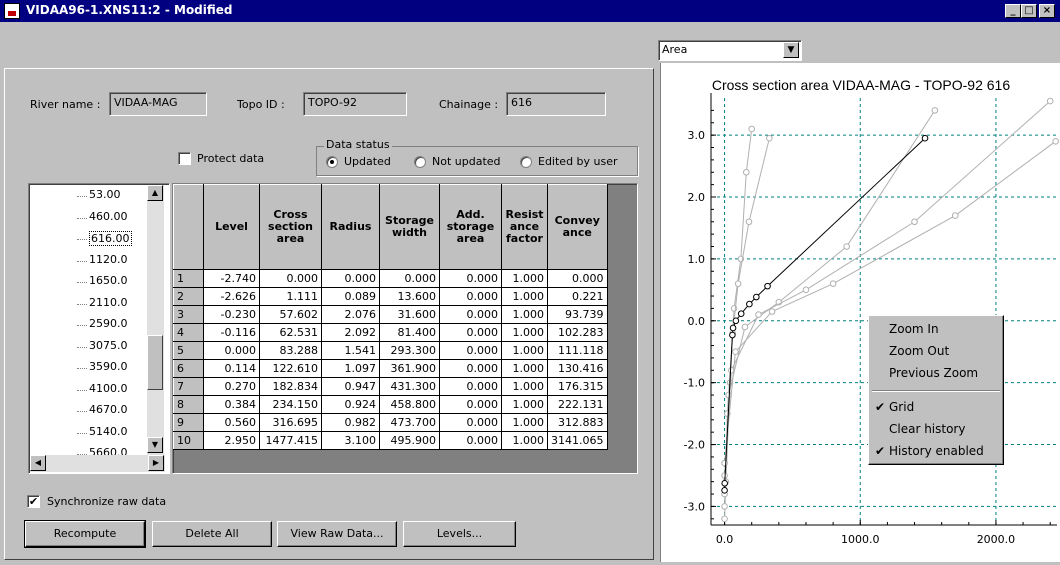  Describe the element at coordinates (231, 386) in the screenshot. I see `table-cell: 0.270` at that location.